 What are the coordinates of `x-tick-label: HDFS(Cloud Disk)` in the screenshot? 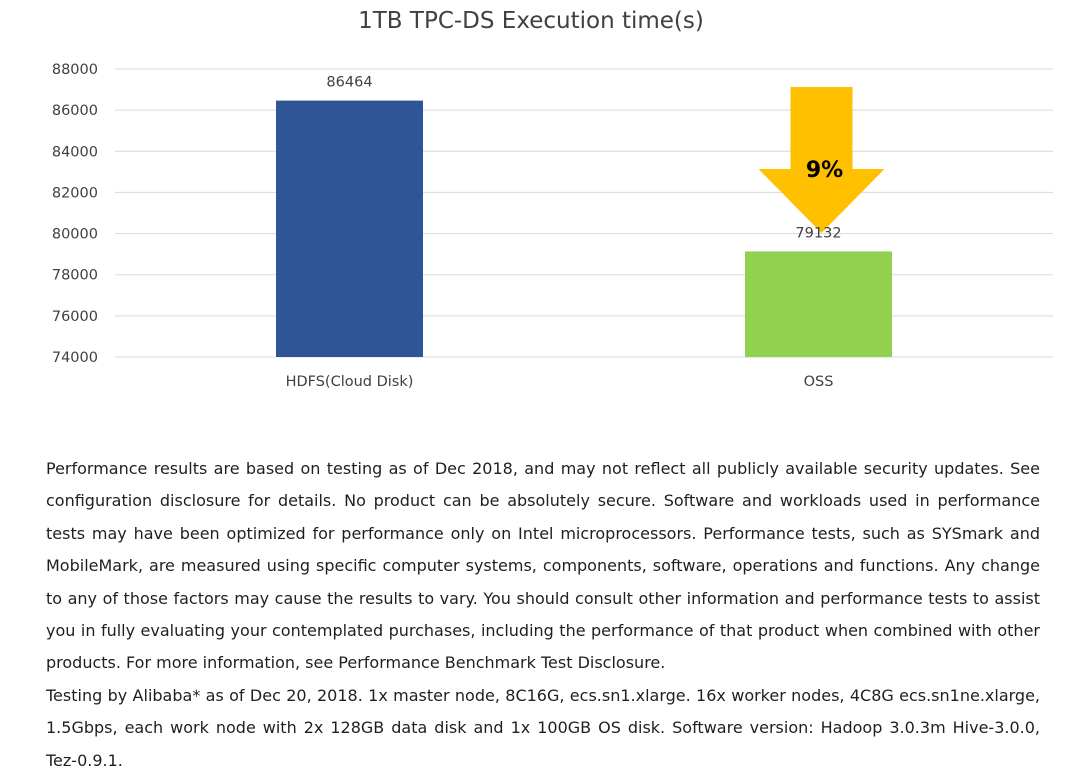 It's located at (350, 382).